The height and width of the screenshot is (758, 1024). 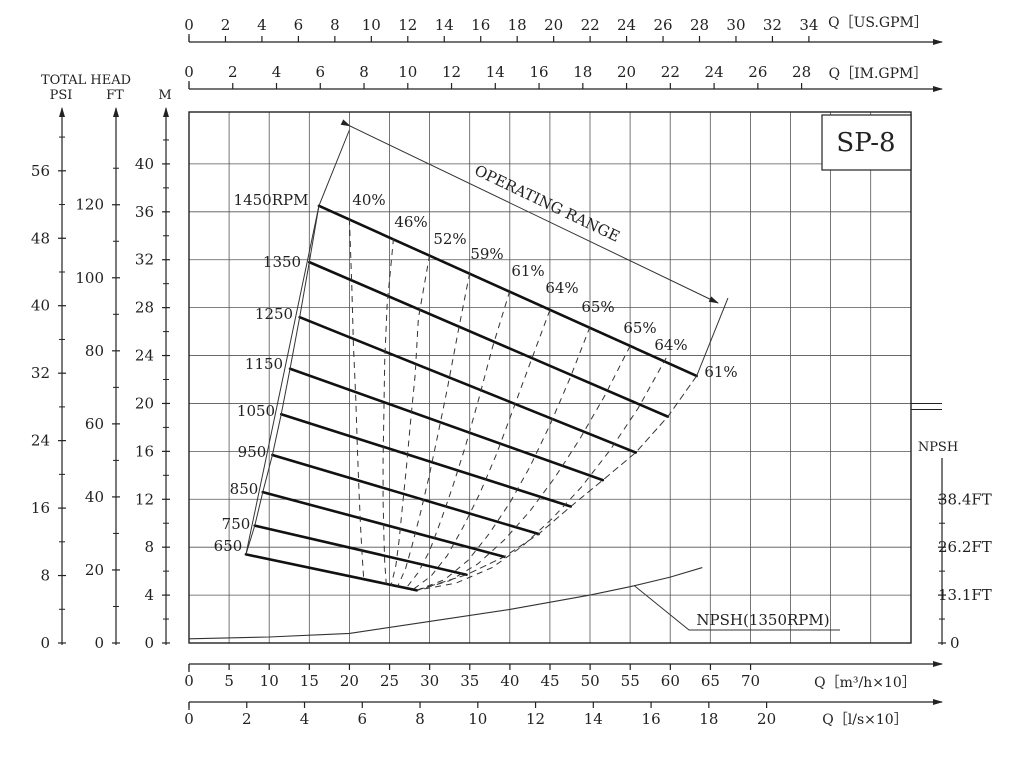 What do you see at coordinates (444, 25) in the screenshot?
I see `us-gpm-tick-label: 14` at bounding box center [444, 25].